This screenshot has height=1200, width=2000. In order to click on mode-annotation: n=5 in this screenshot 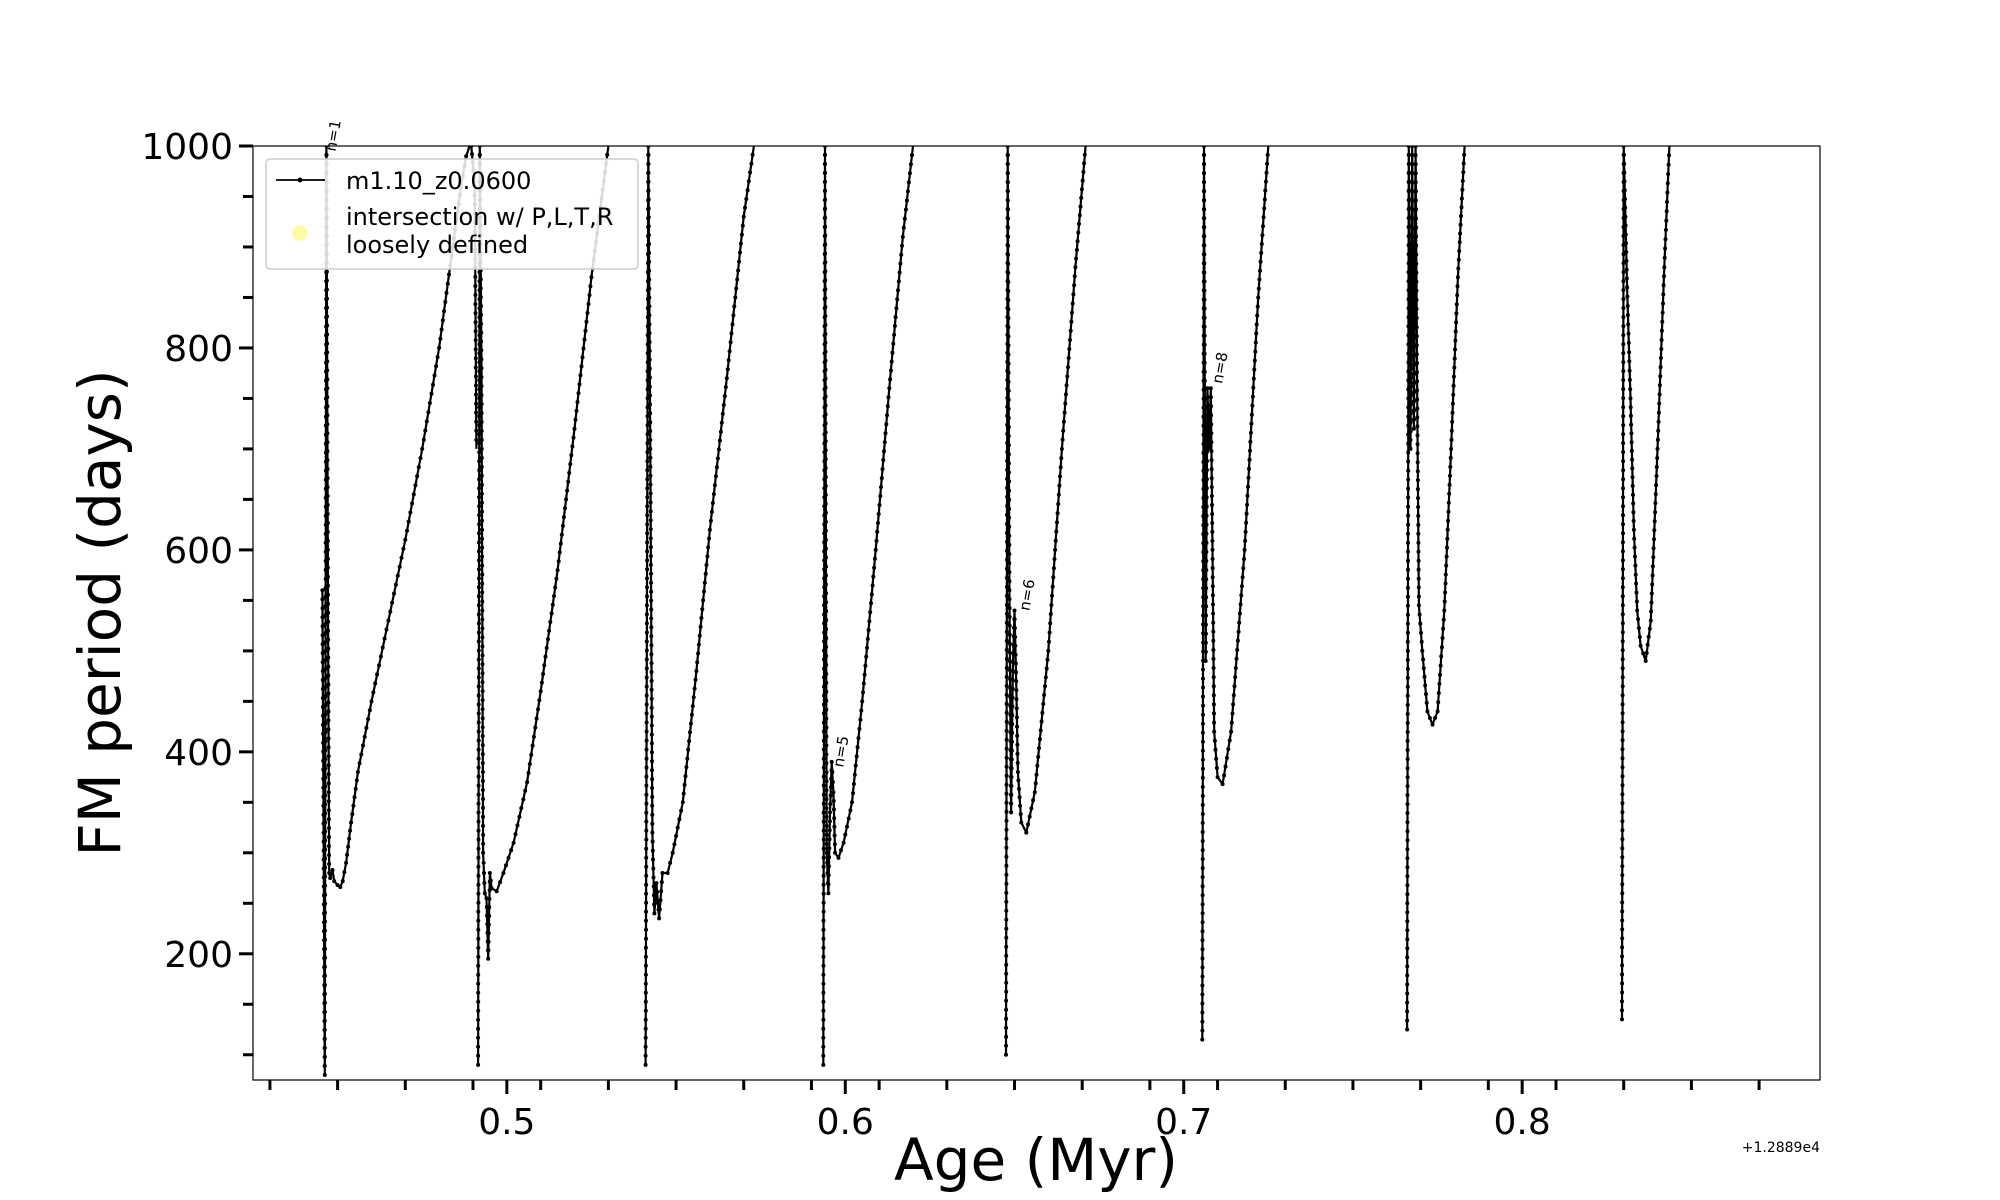, I will do `click(840, 751)`.